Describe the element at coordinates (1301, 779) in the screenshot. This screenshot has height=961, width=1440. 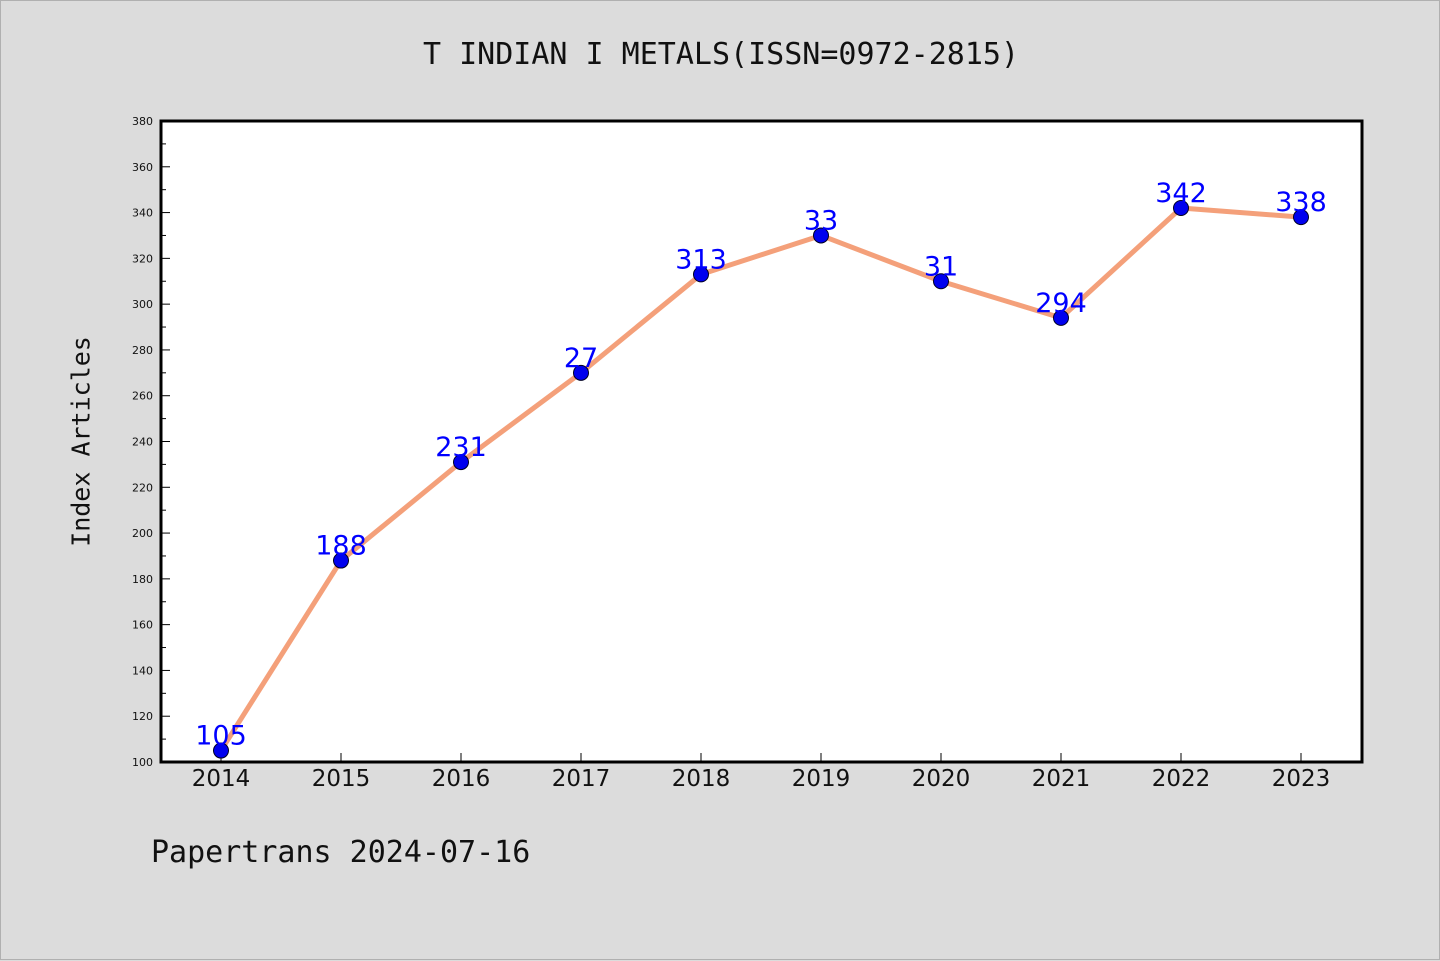
I see `x-tick-label: 2023` at that location.